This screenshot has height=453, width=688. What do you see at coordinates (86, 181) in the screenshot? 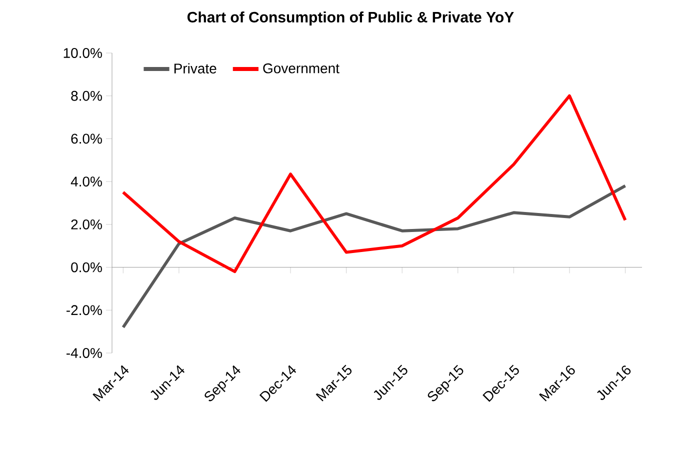
I see `y-tick-label: 4.0%` at bounding box center [86, 181].